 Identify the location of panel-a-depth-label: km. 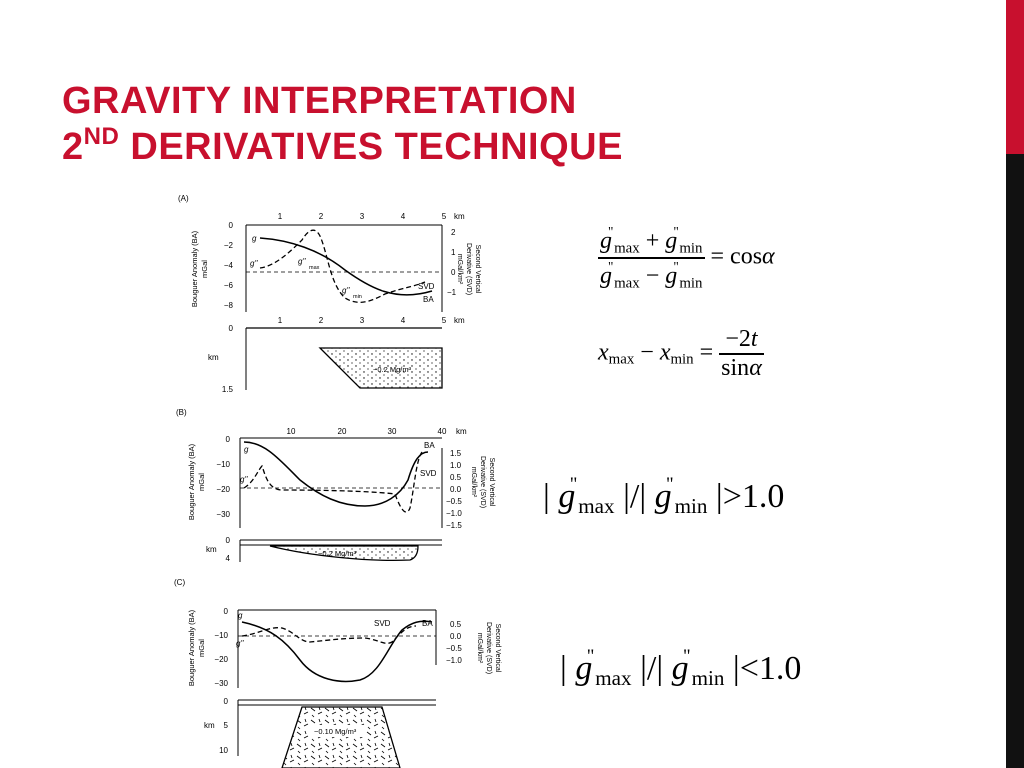
(213, 357).